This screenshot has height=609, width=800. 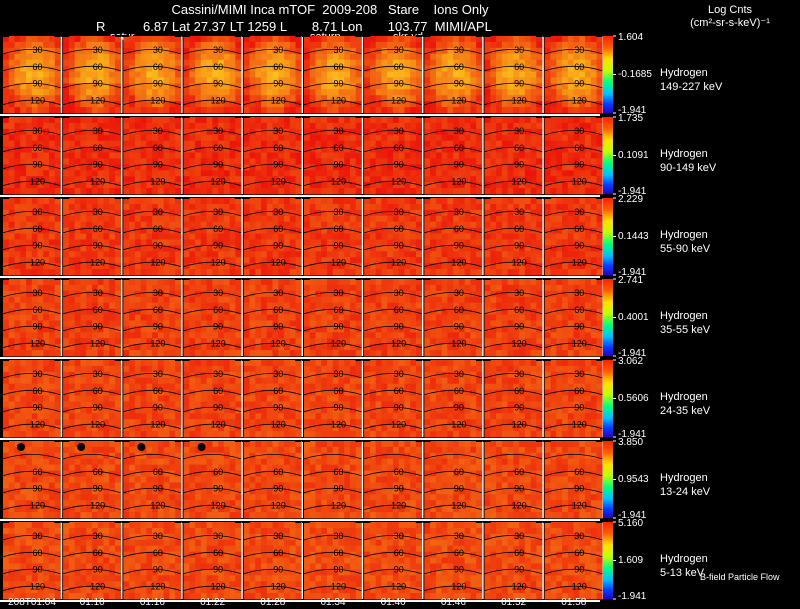 What do you see at coordinates (426, 117) in the screenshot?
I see `marker` at bounding box center [426, 117].